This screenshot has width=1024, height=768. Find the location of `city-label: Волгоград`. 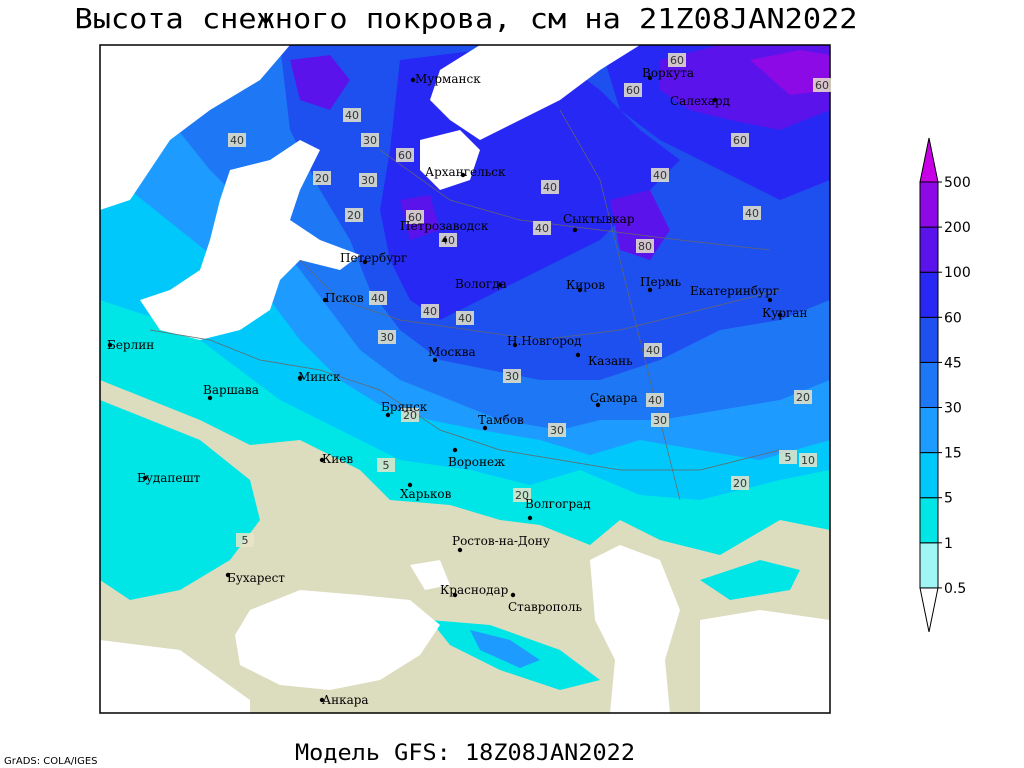

city-label: Волгоград is located at coordinates (558, 504).